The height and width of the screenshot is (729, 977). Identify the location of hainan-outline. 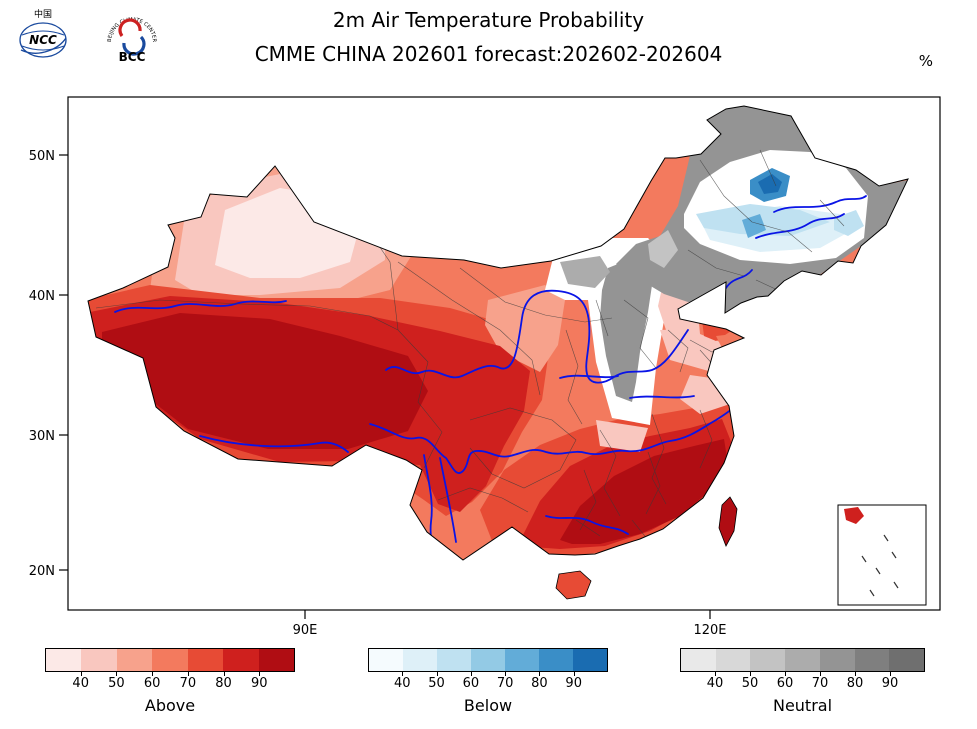
(573, 585).